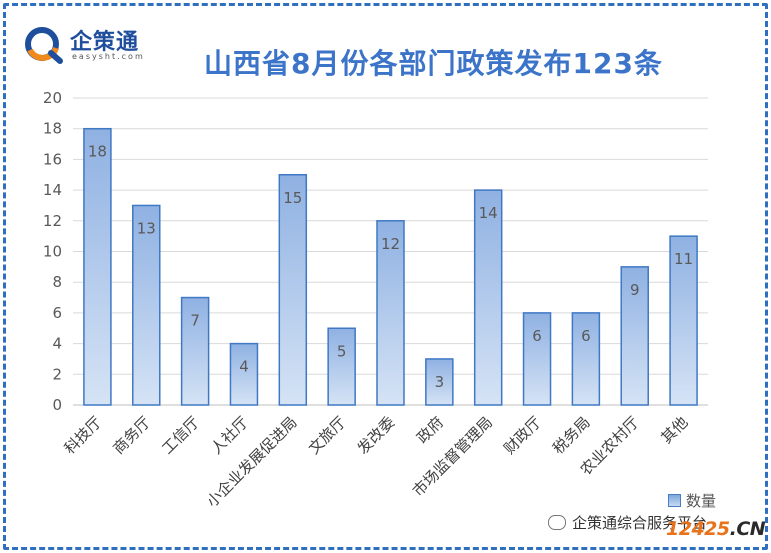 This screenshot has height=553, width=771. Describe the element at coordinates (747, 529) in the screenshot. I see `badge-suffix: .CN` at that location.